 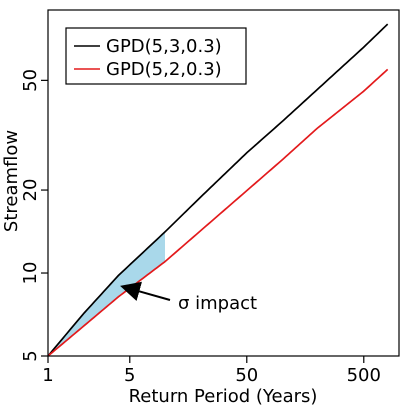 I want to click on legend: GPD(5,3,0.3) GPD(5,2,0.3), so click(x=156, y=56).